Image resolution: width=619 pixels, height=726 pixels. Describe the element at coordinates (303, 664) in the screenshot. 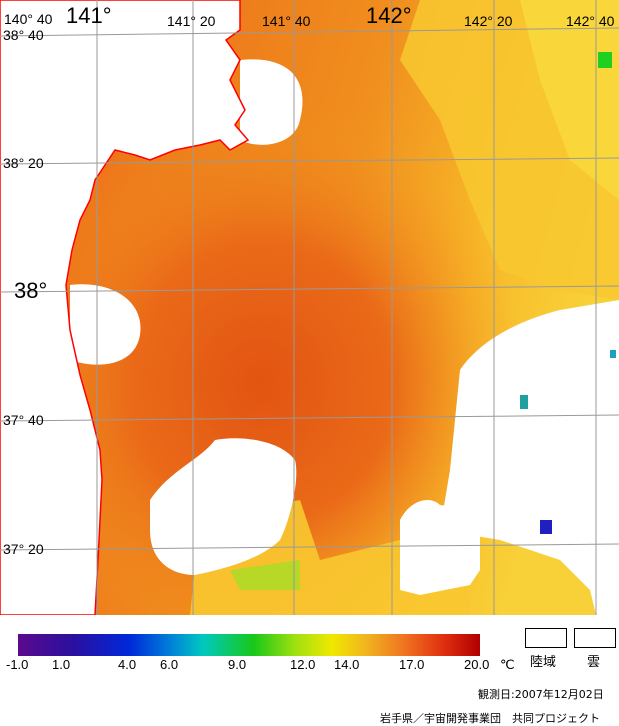

I see `scale-tick: 12.0` at that location.